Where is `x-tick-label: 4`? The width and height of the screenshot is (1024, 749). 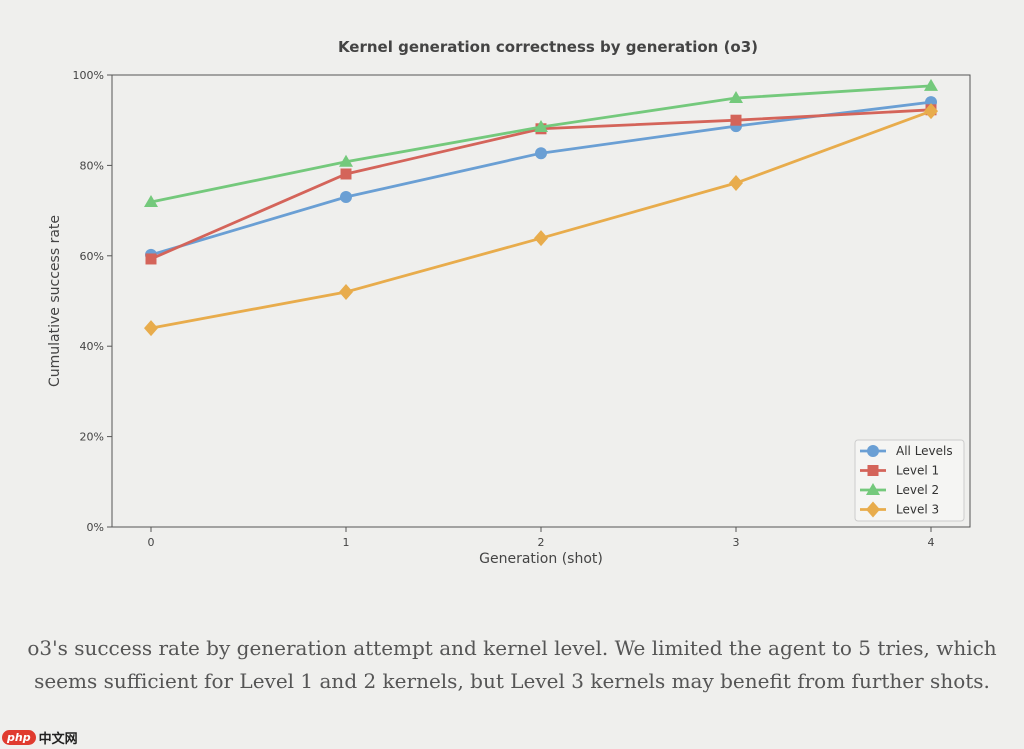
x-tick-label: 4 is located at coordinates (931, 542).